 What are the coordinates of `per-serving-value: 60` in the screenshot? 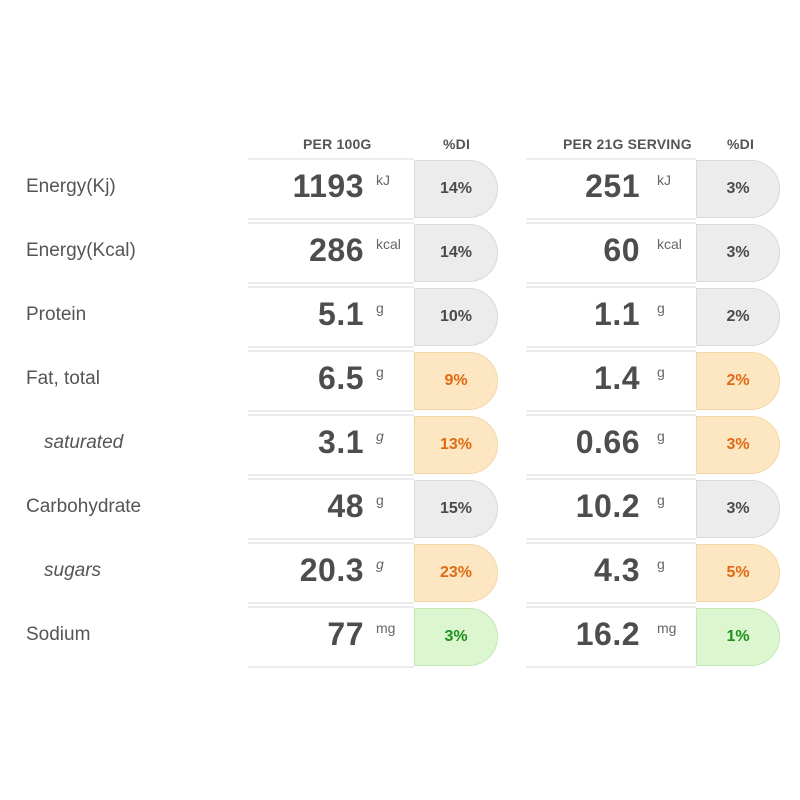 It's located at (621, 250).